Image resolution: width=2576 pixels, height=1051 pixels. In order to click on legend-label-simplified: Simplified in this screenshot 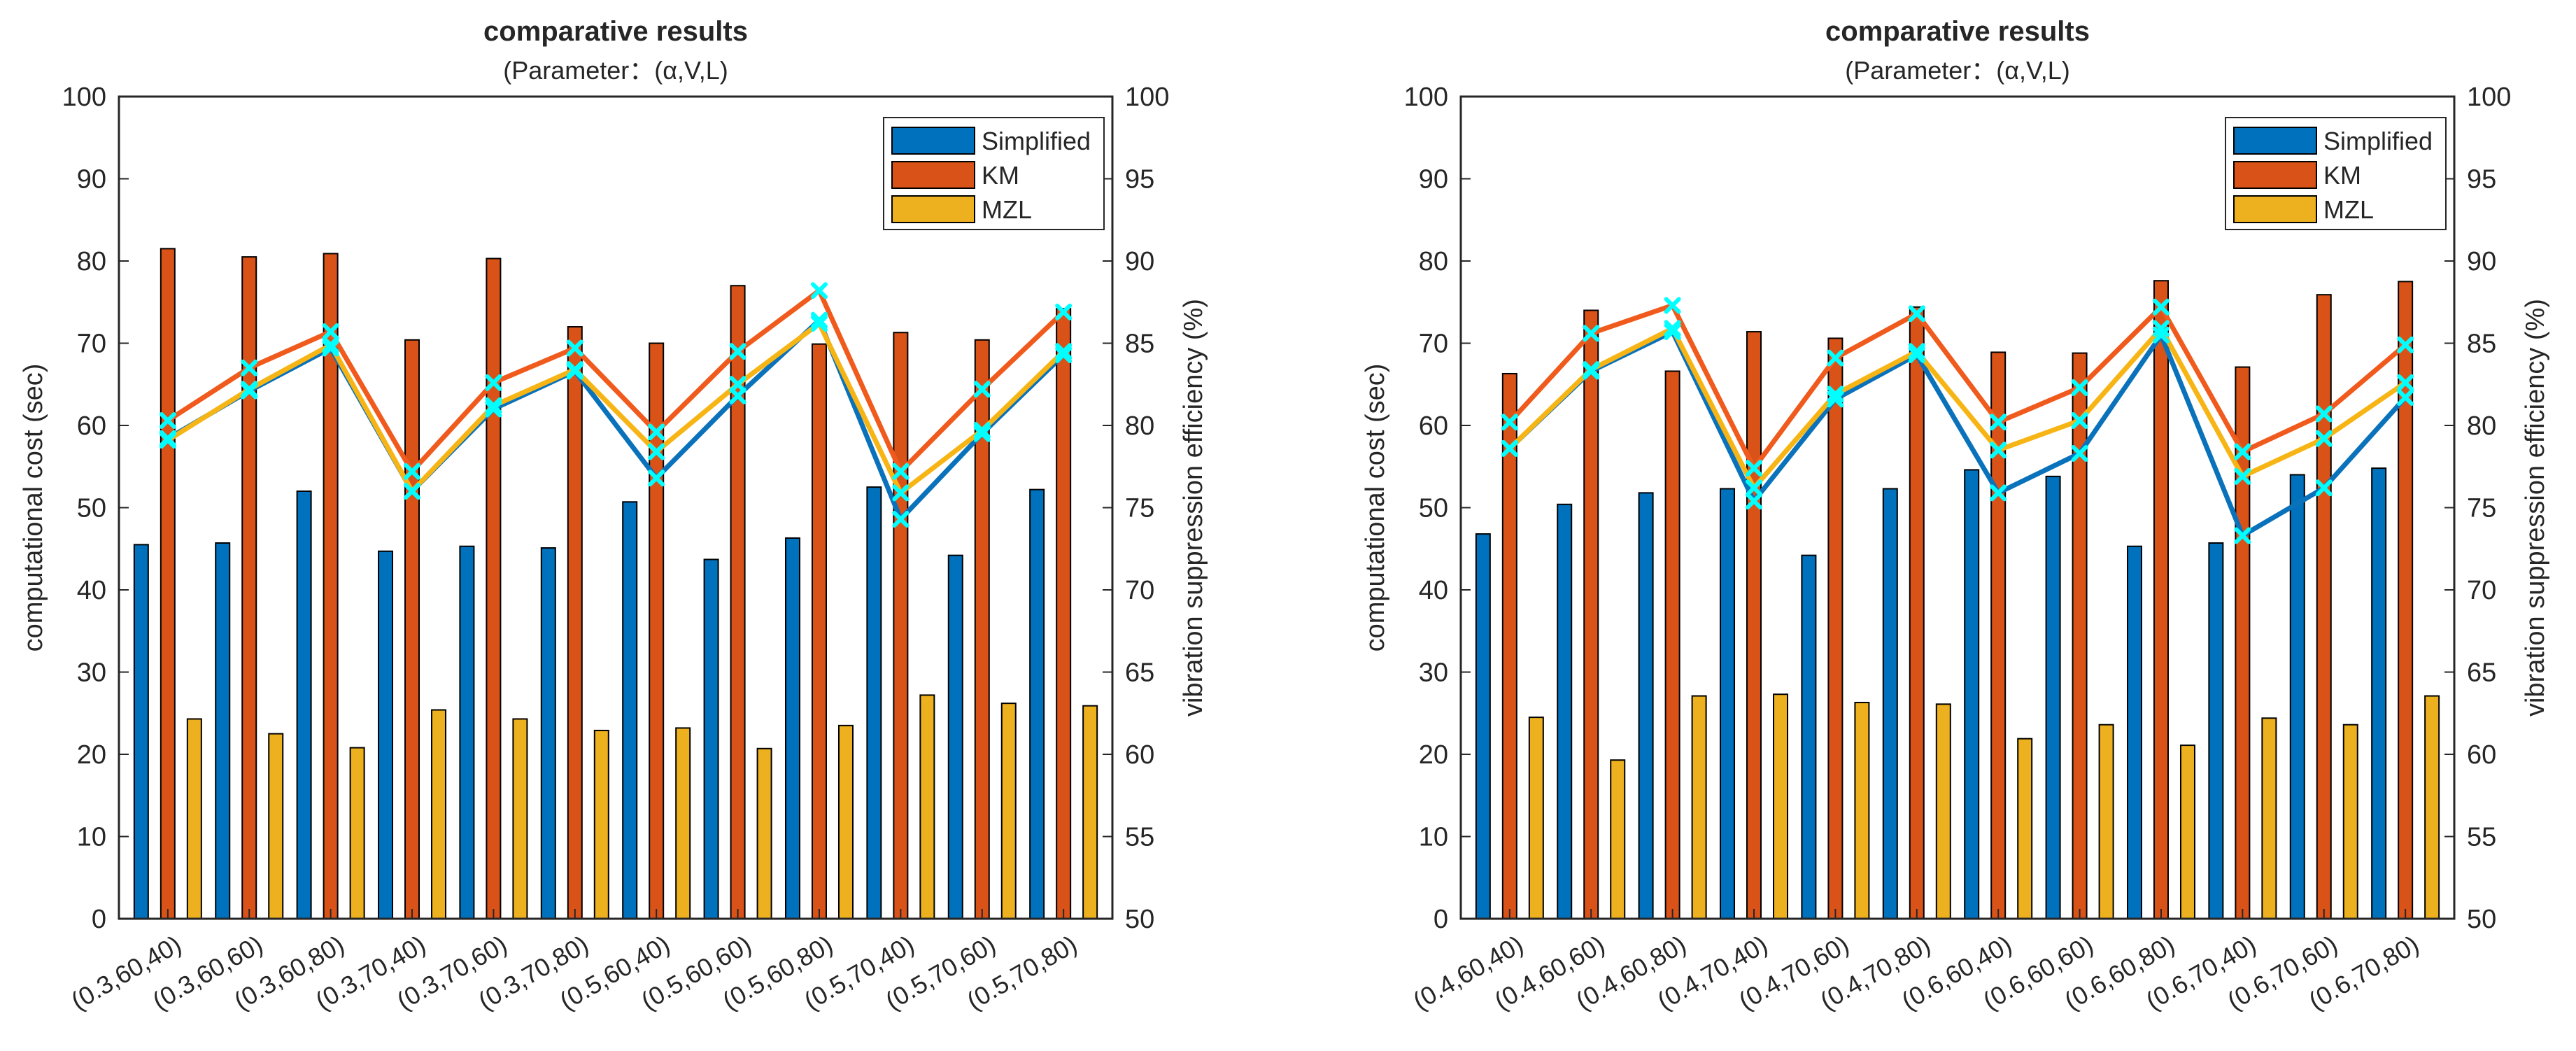, I will do `click(2378, 141)`.